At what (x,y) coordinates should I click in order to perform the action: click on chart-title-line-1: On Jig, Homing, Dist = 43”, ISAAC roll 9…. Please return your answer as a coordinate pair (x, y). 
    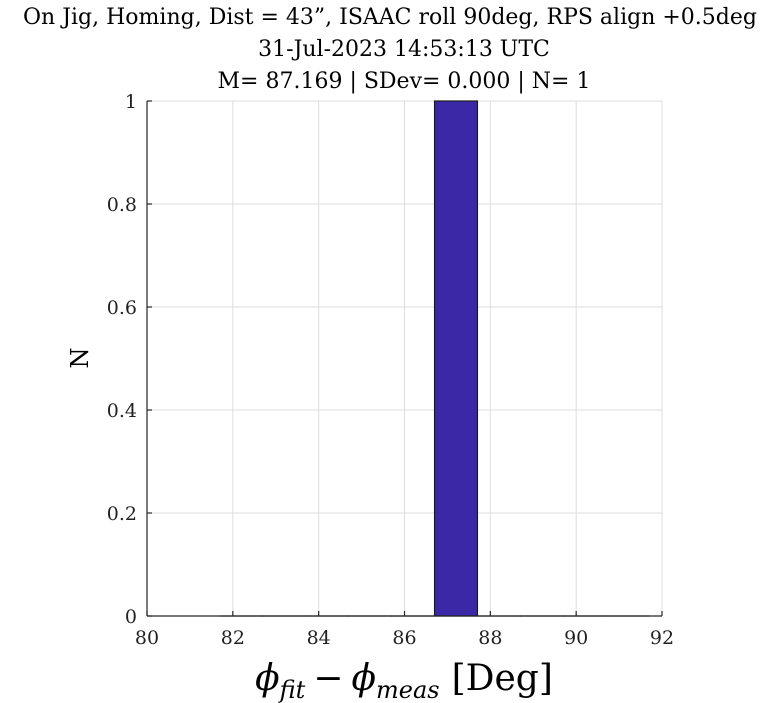
    Looking at the image, I should click on (390, 17).